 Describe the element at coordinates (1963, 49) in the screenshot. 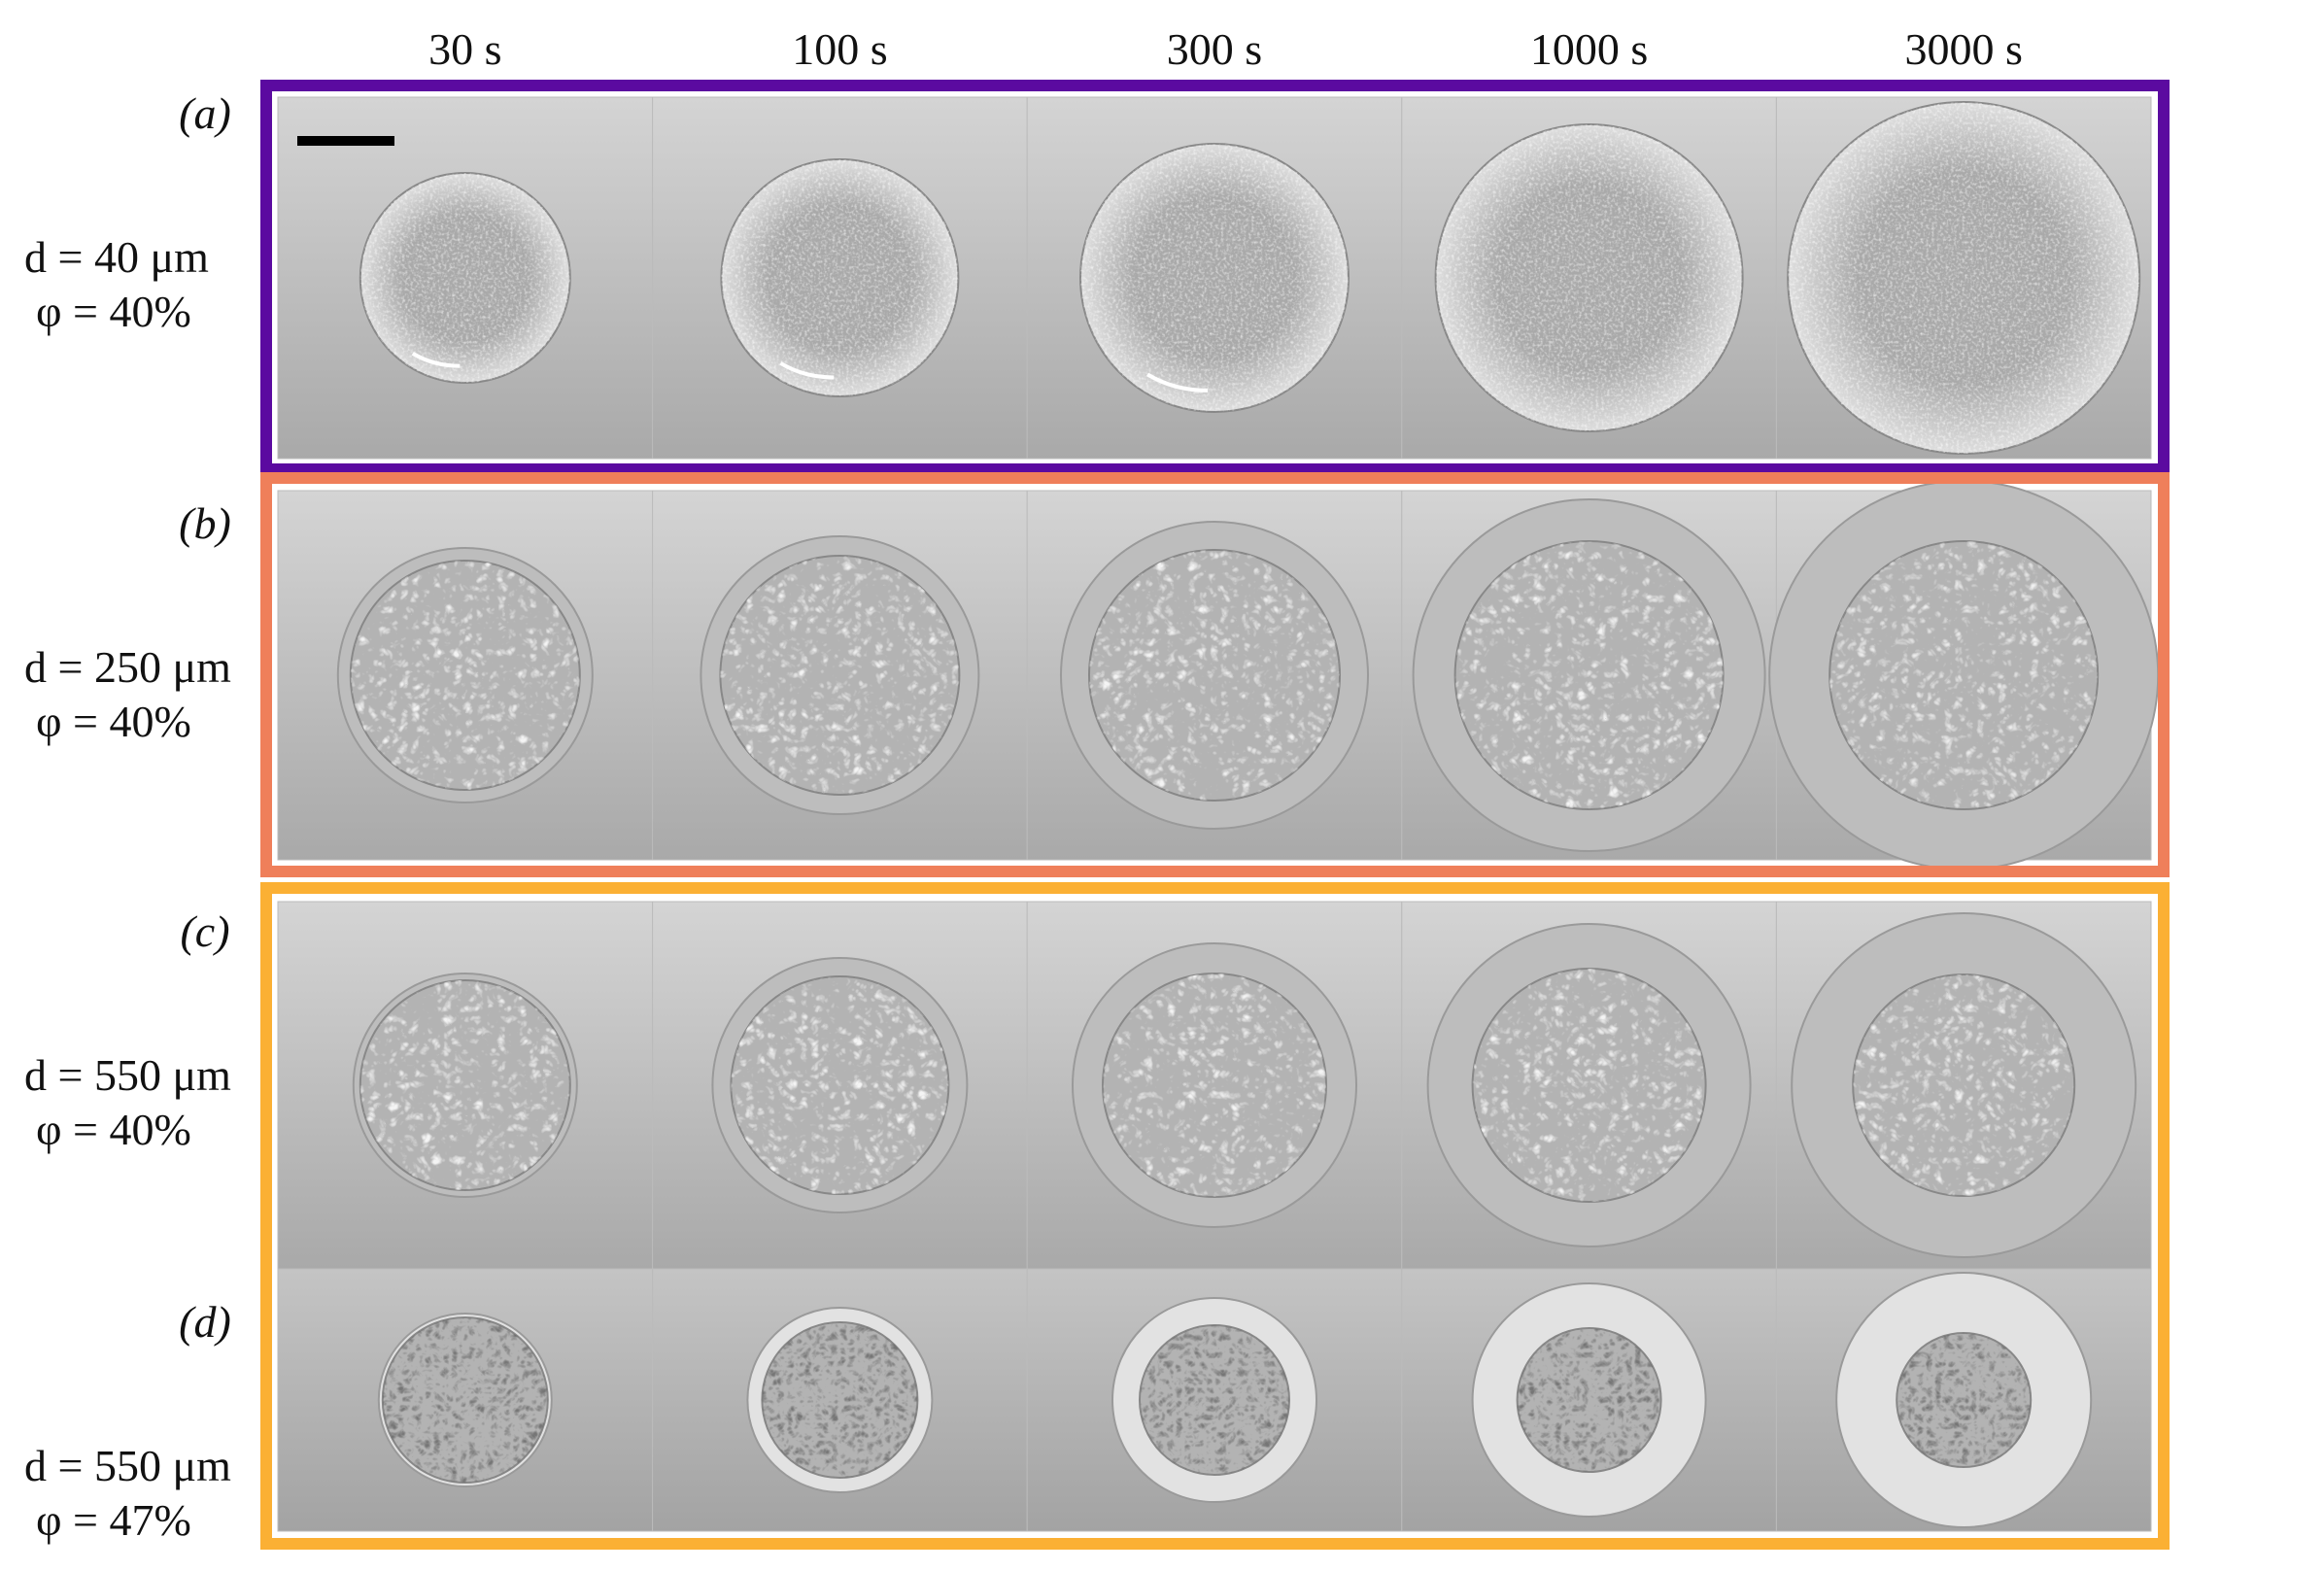

I see `column-label: 3000 s` at that location.